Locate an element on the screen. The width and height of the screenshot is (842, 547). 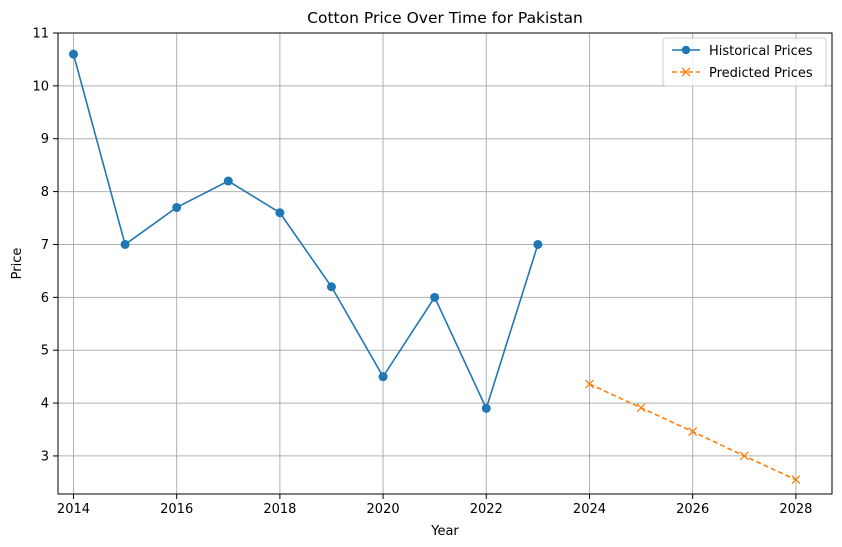
y-axis-label: Price is located at coordinates (17, 264).